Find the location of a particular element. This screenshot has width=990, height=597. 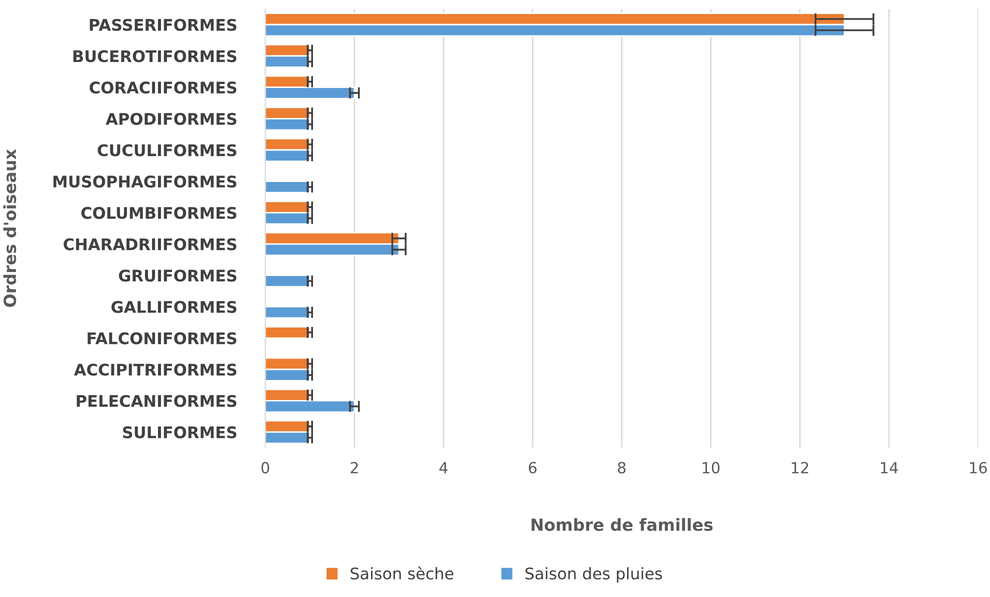

y-tick-label: PASSERIFORMES is located at coordinates (163, 24).